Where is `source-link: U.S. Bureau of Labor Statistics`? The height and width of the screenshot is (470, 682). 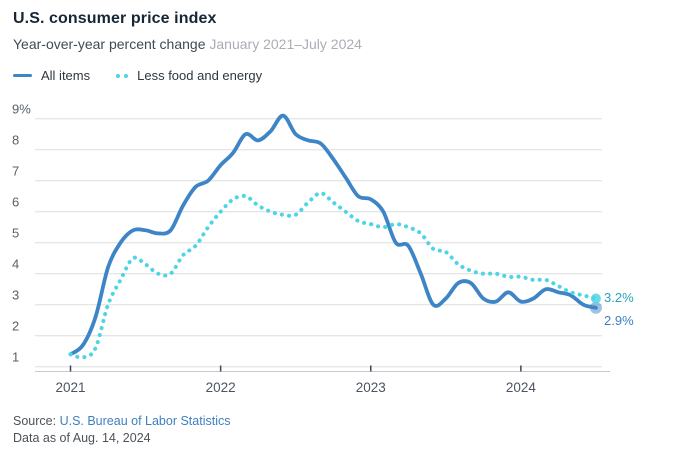
source-link: U.S. Bureau of Labor Statistics is located at coordinates (145, 421).